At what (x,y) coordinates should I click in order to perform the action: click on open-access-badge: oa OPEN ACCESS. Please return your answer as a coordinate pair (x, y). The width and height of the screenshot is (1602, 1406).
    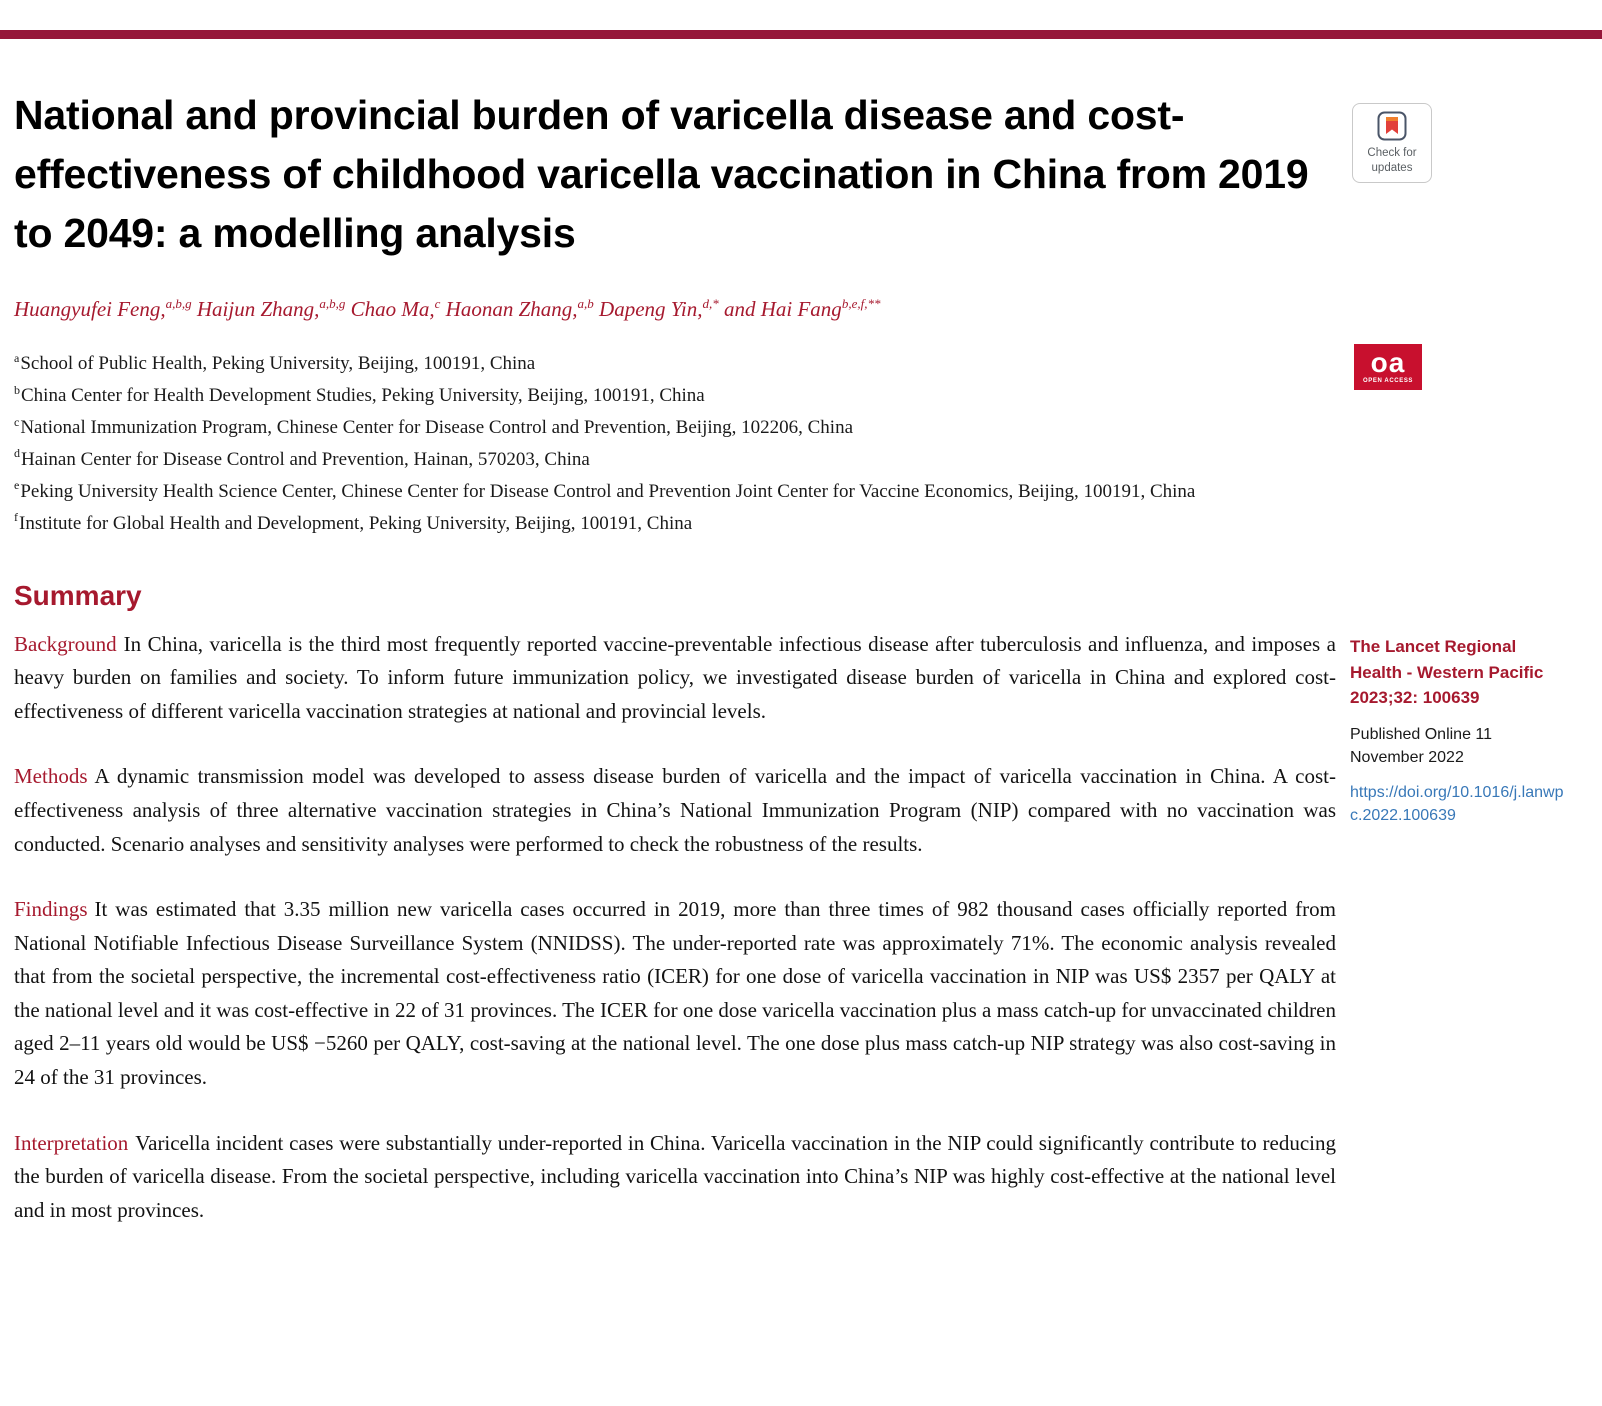
    Looking at the image, I should click on (1388, 367).